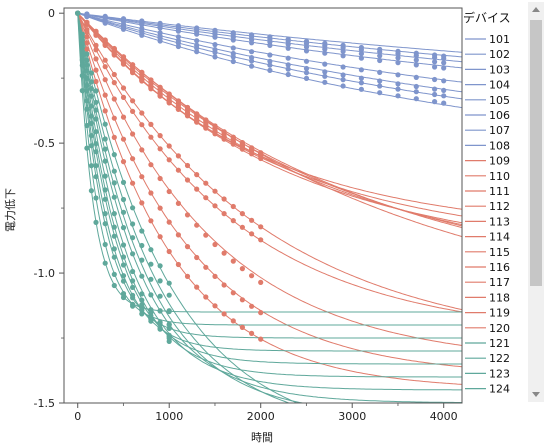  What do you see at coordinates (44, 143) in the screenshot?
I see `y-tick-label: -0.5` at bounding box center [44, 143].